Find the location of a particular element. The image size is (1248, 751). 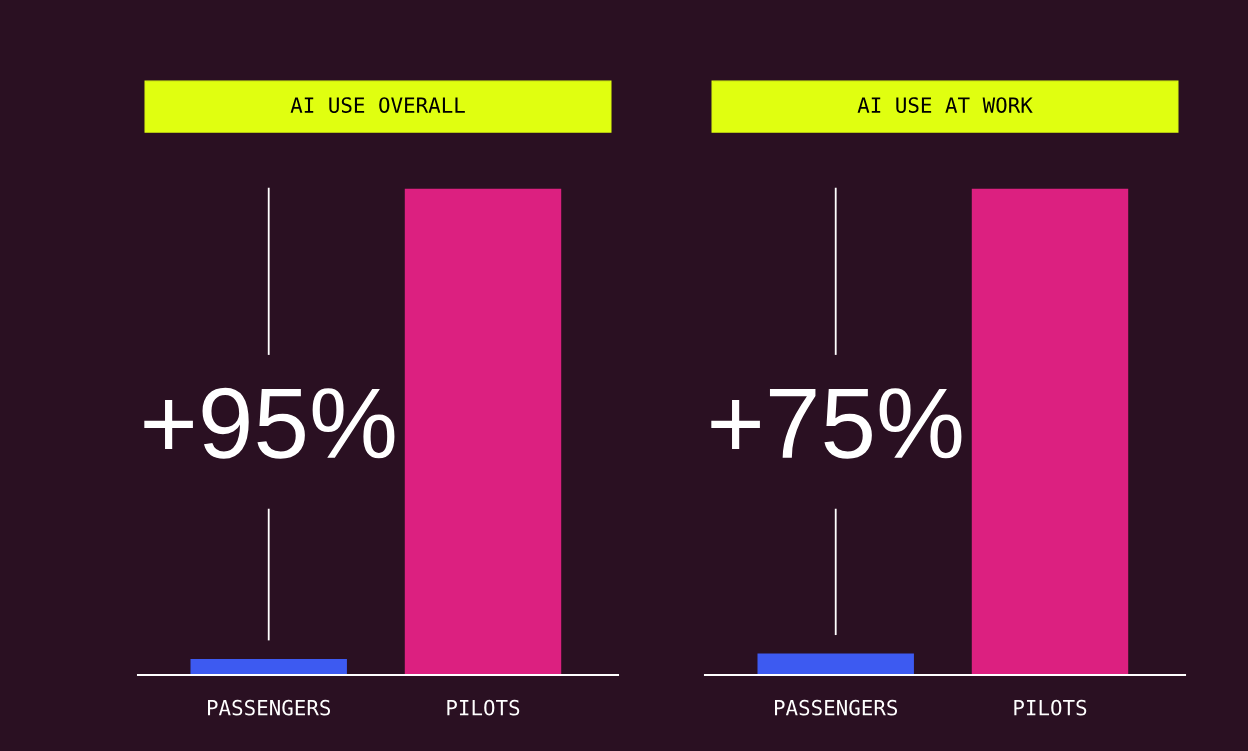

chart-title: AI USE OVERALL is located at coordinates (377, 105).